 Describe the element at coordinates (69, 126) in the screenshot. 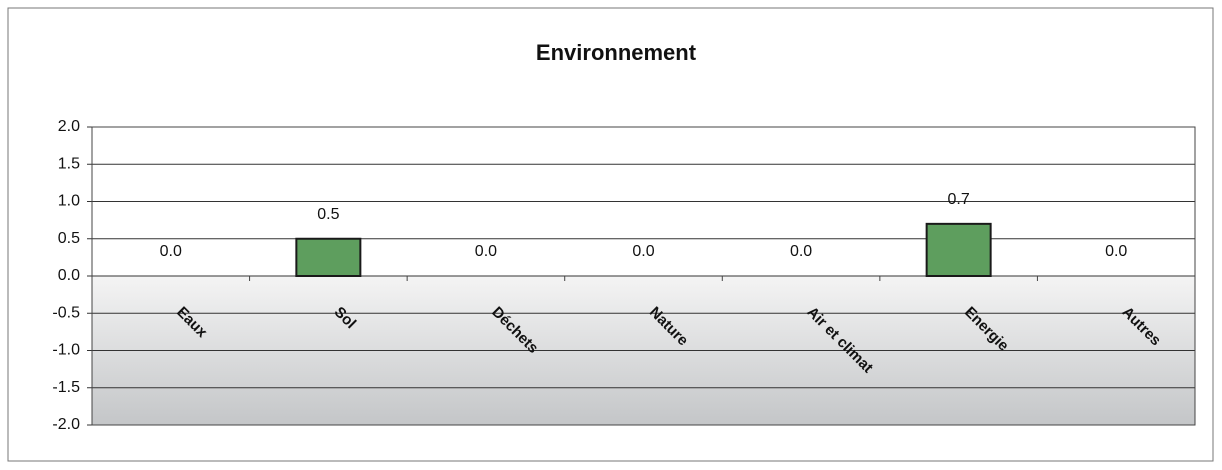

I see `y-tick-label: 2.0` at that location.